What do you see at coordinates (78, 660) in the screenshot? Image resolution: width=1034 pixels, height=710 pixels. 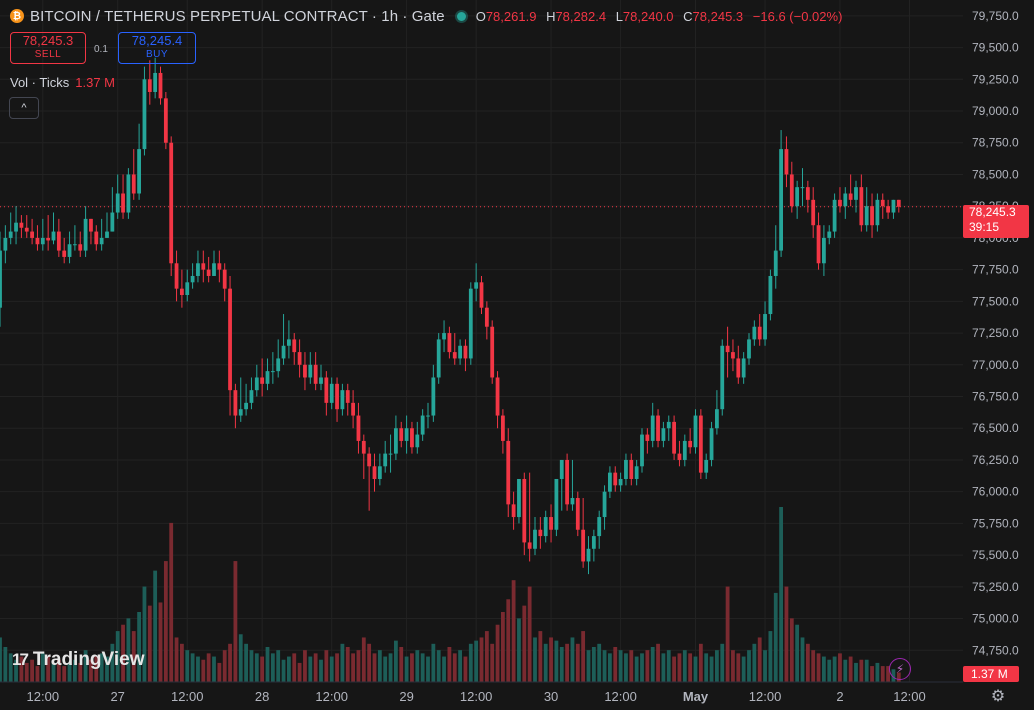 I see `tradingview-logo: 17 TradingView` at bounding box center [78, 660].